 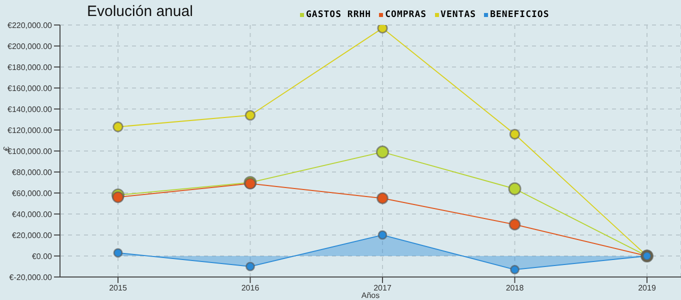 What do you see at coordinates (30, 46) in the screenshot?
I see `y-tick-label: €200,000.00` at bounding box center [30, 46].